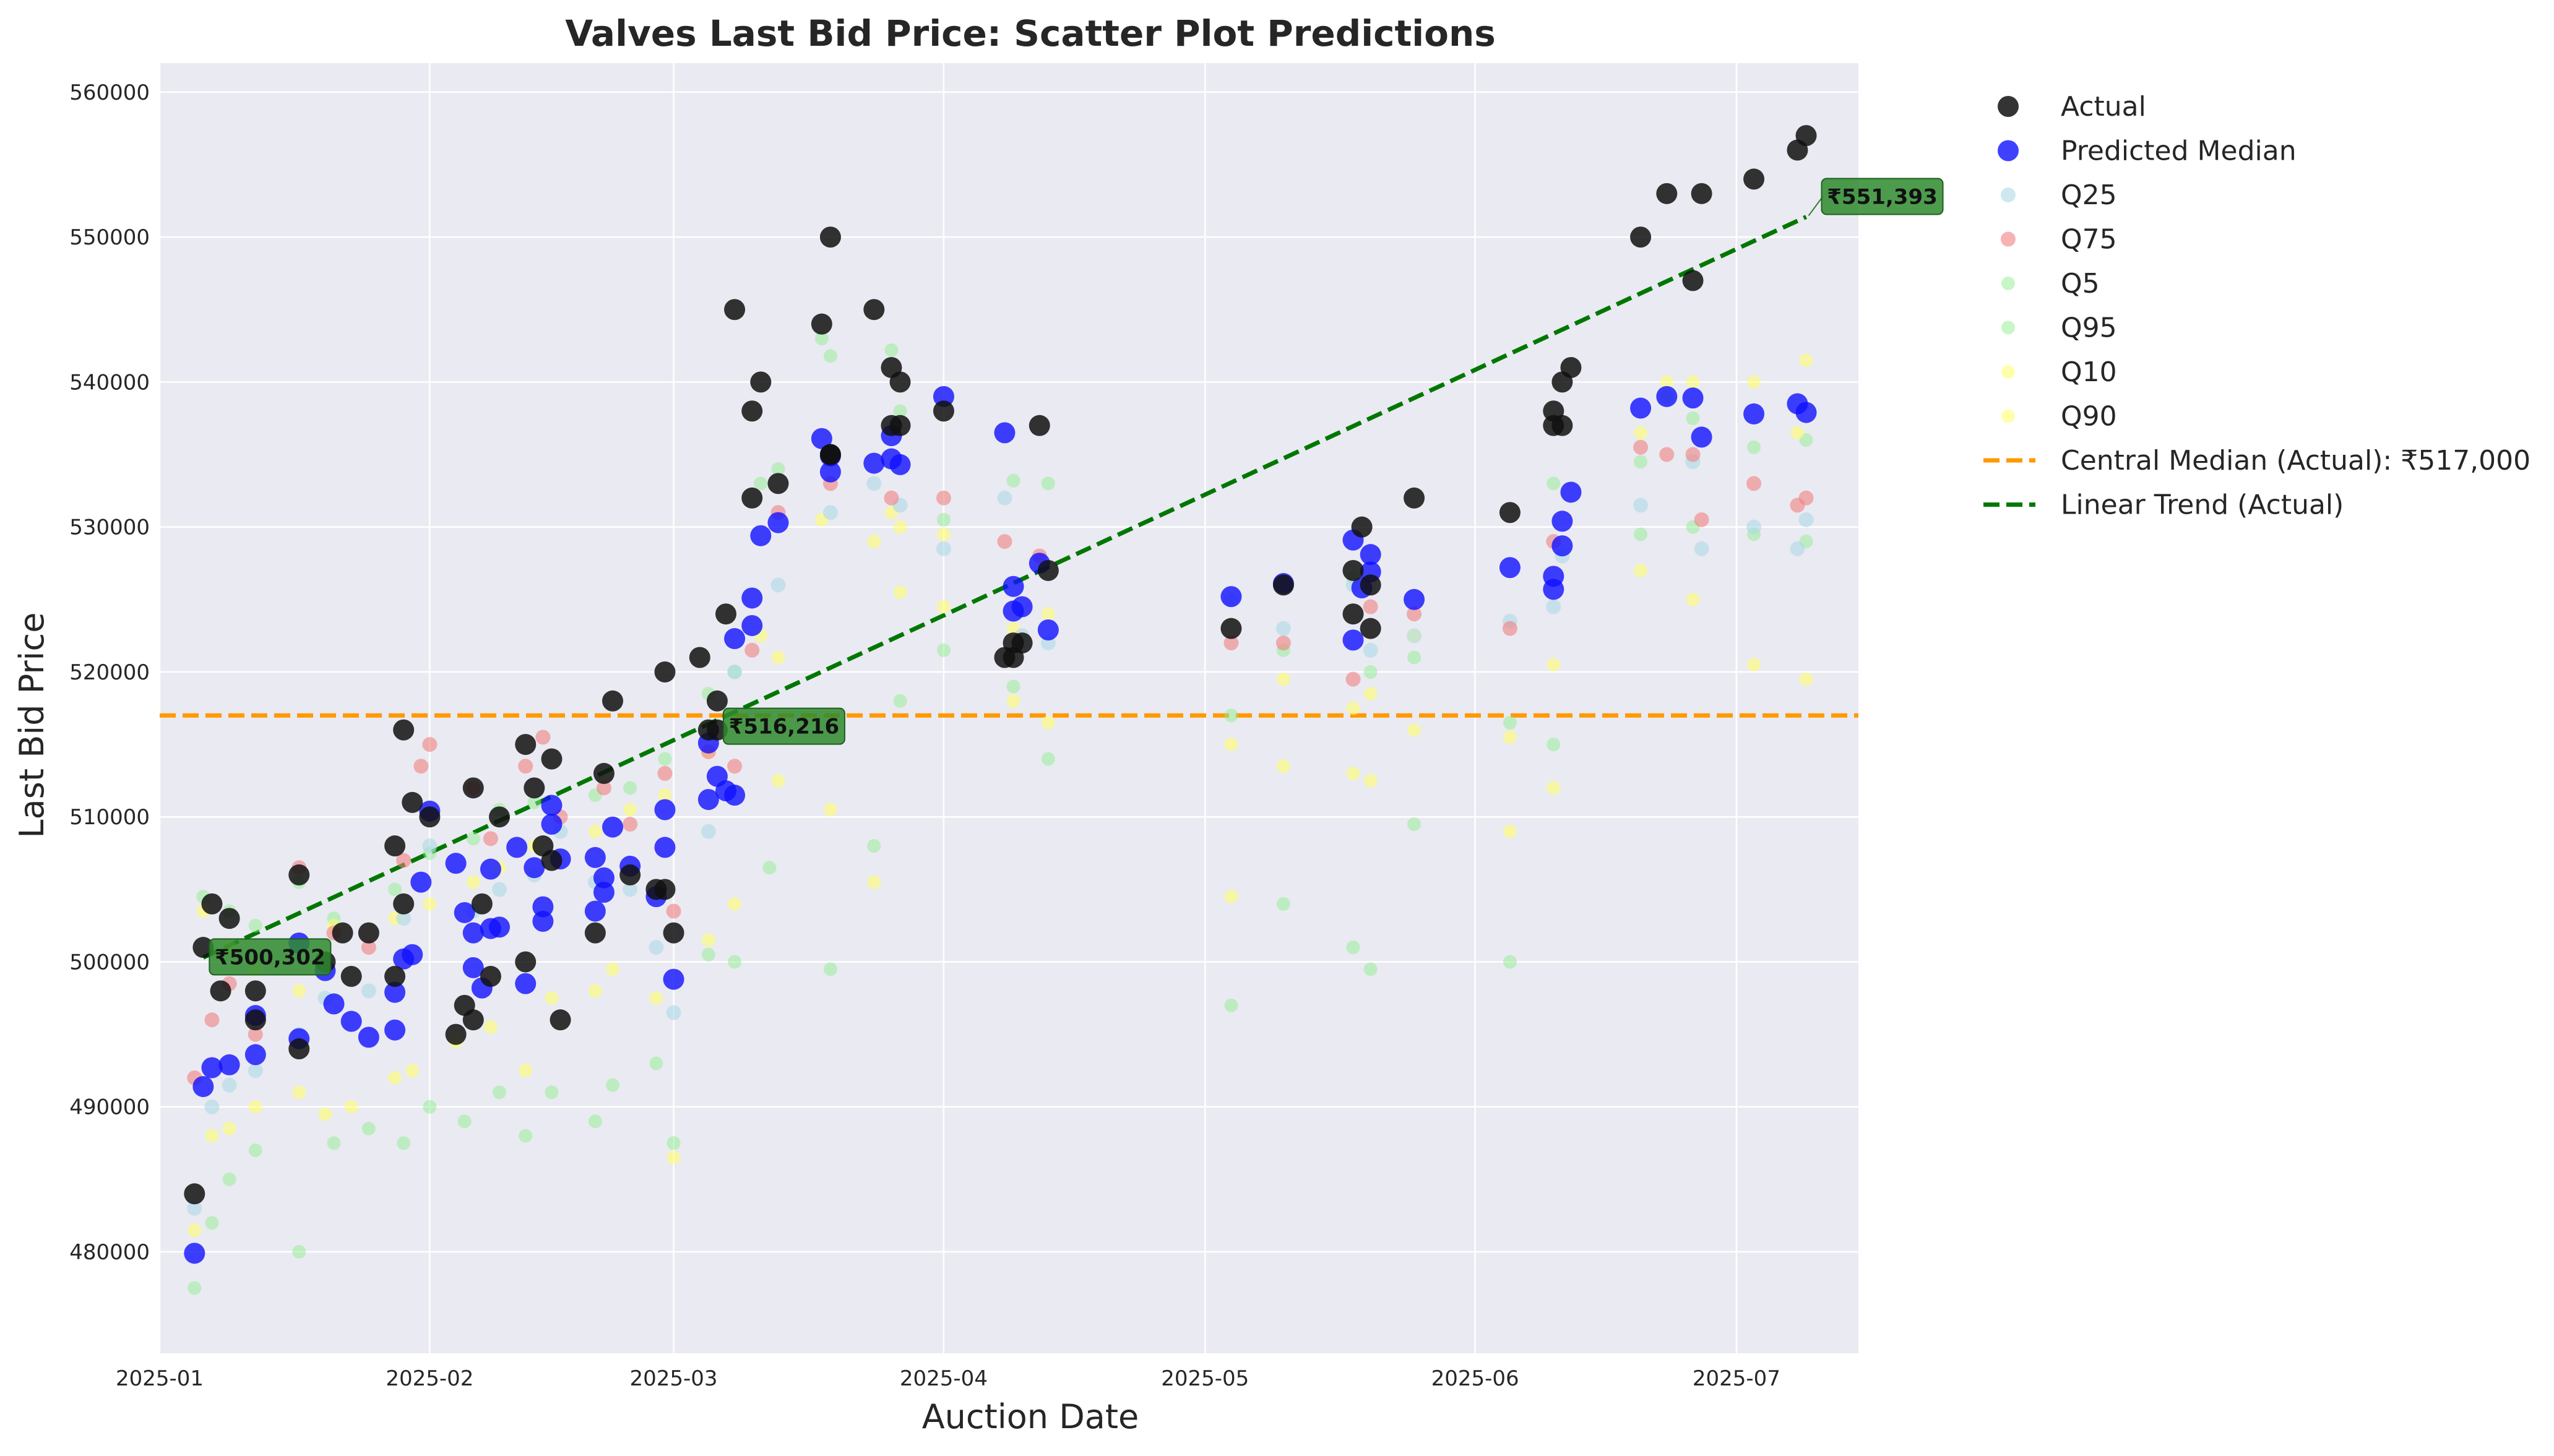 This screenshot has height=1456, width=2554. What do you see at coordinates (2008, 239) in the screenshot?
I see `legend-marker-q75` at bounding box center [2008, 239].